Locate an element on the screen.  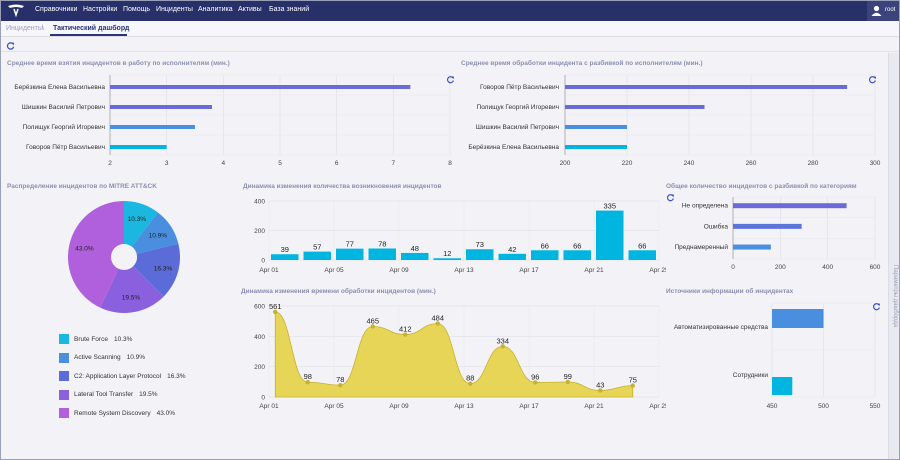
breadcrumb-incidents: Инциденты is located at coordinates (24, 28).